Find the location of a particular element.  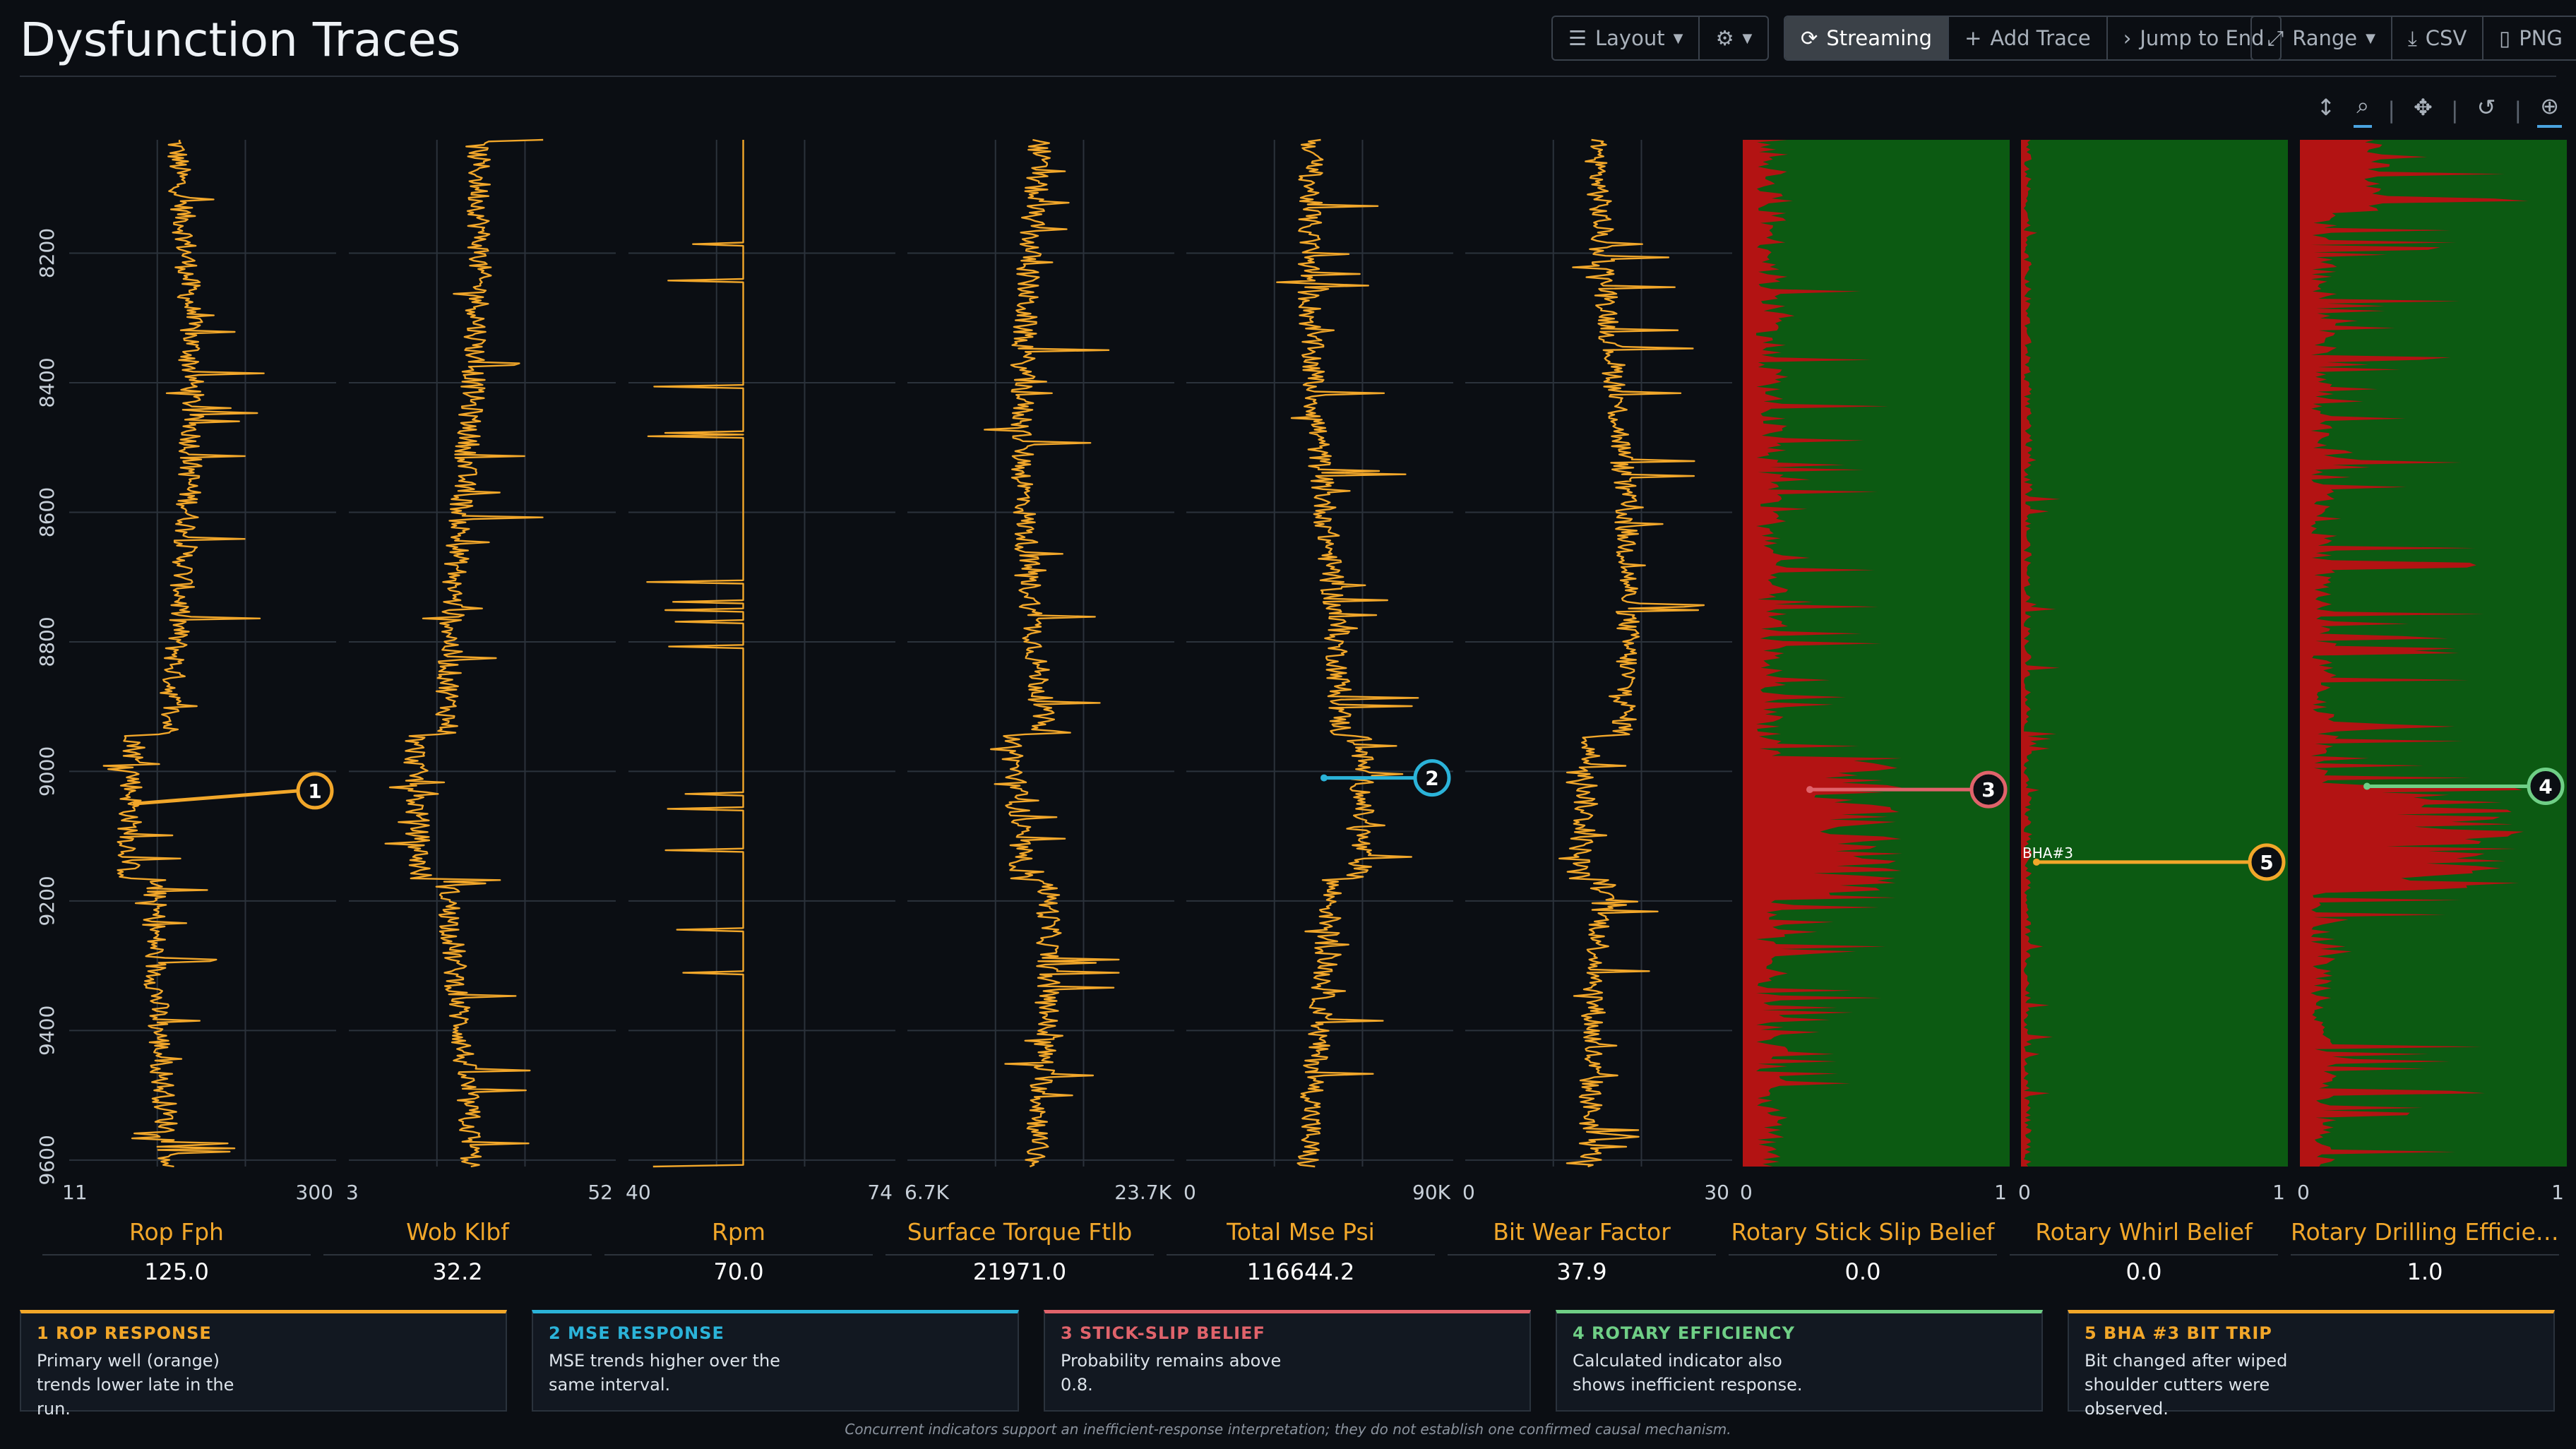

vertical-arrows-icon: ↕ is located at coordinates (2326, 107).